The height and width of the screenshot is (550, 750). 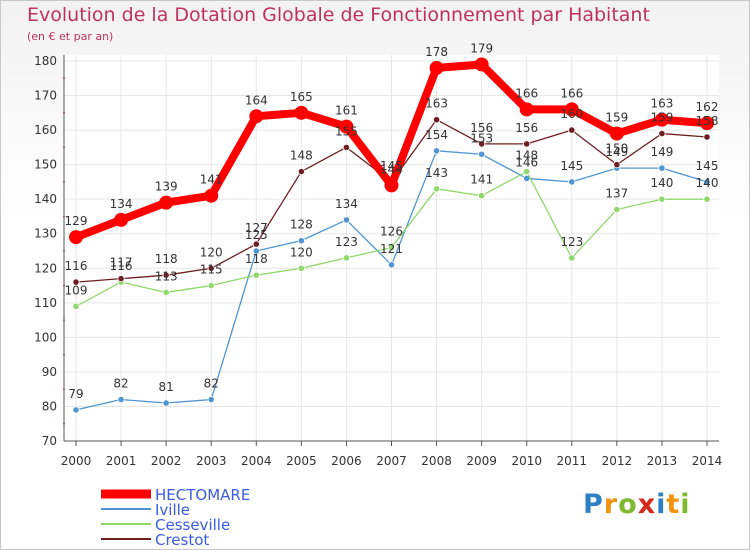 I want to click on data-label: 162, so click(x=707, y=107).